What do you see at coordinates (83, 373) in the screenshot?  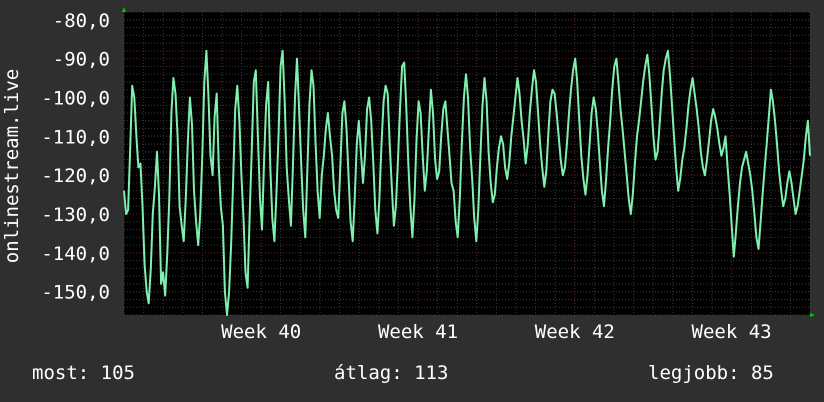 I see `stat-now: most: 105` at bounding box center [83, 373].